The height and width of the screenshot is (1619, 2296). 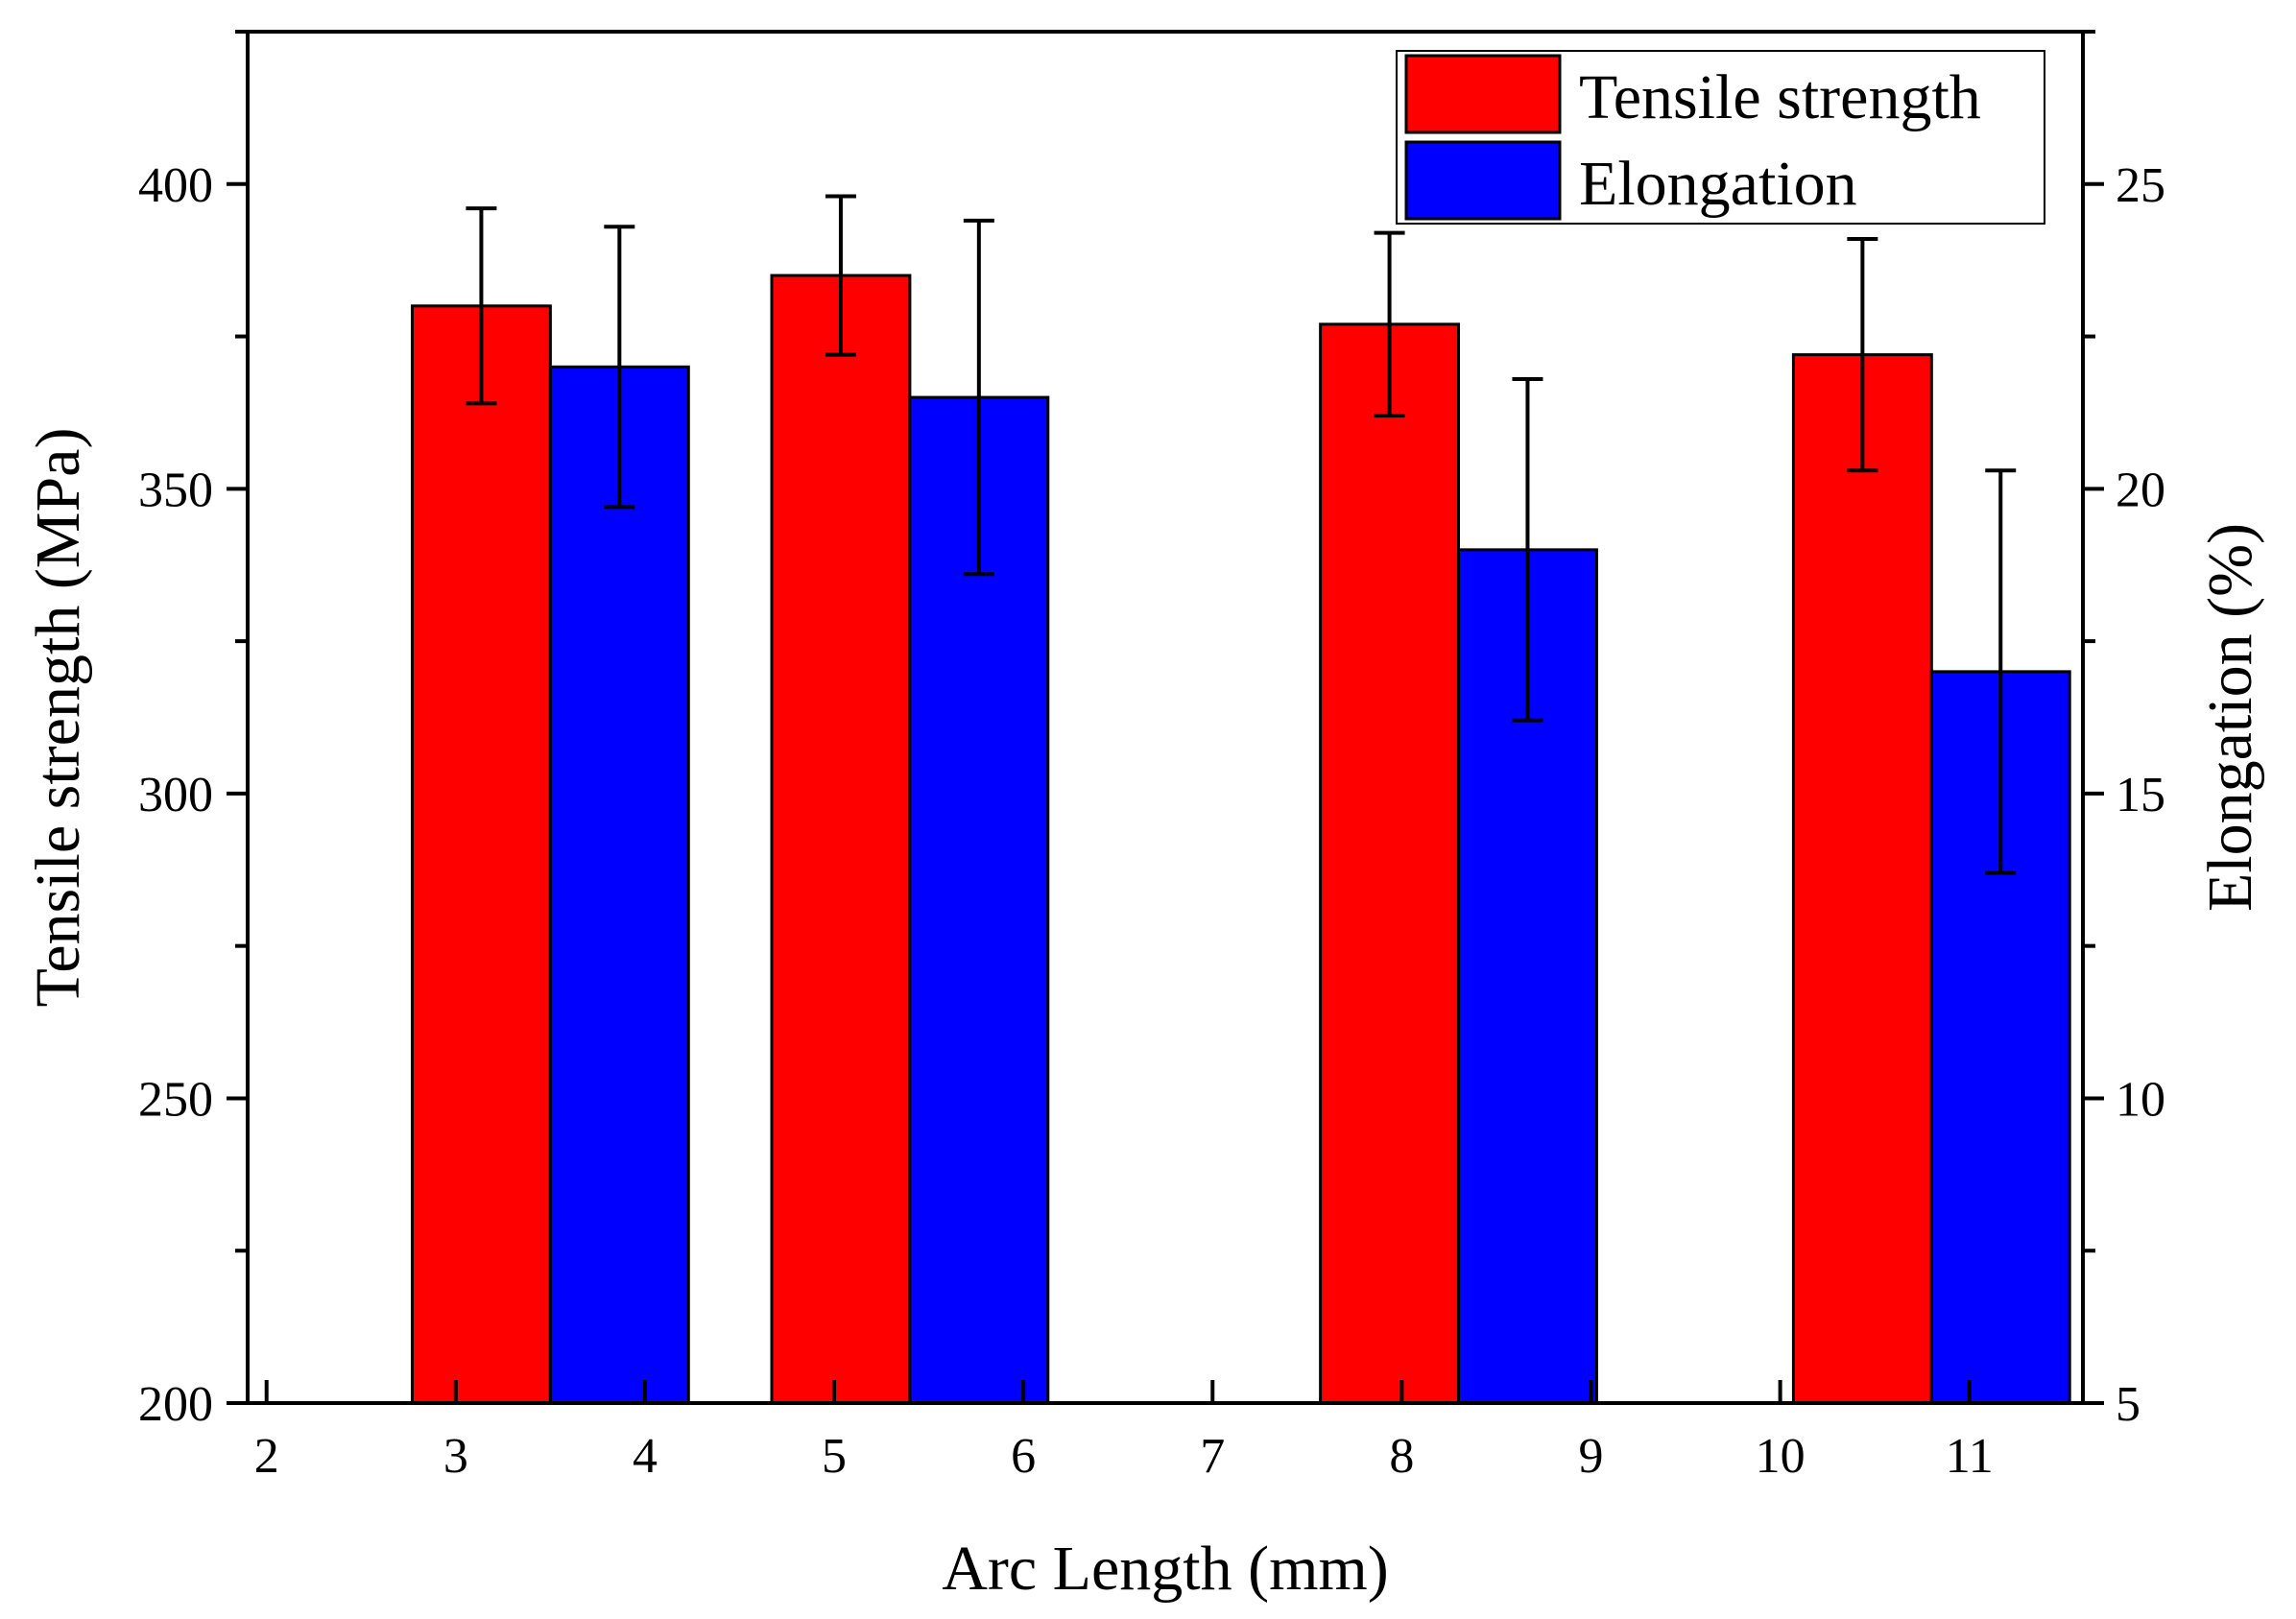 I want to click on x-tick-label-3: 3, so click(x=456, y=1456).